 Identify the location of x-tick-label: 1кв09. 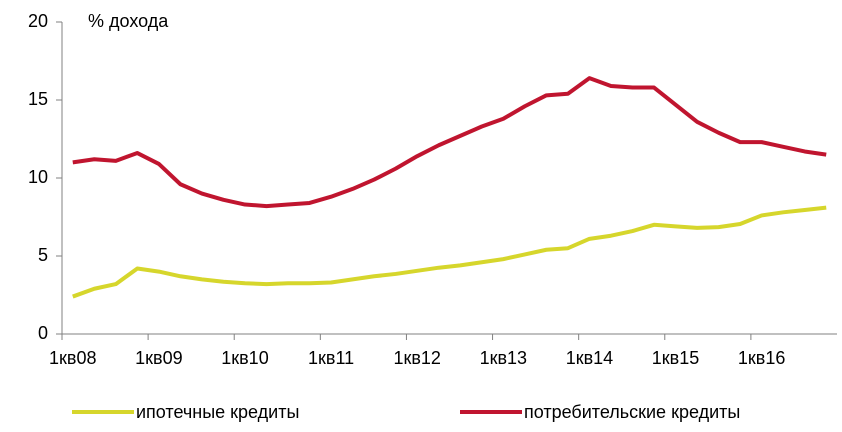
(158, 358).